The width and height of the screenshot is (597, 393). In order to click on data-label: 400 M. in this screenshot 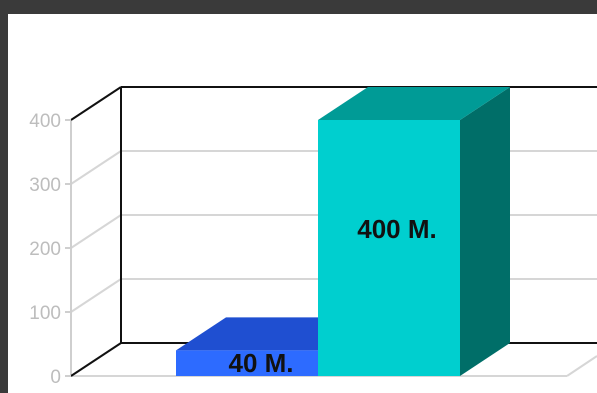, I will do `click(397, 229)`.